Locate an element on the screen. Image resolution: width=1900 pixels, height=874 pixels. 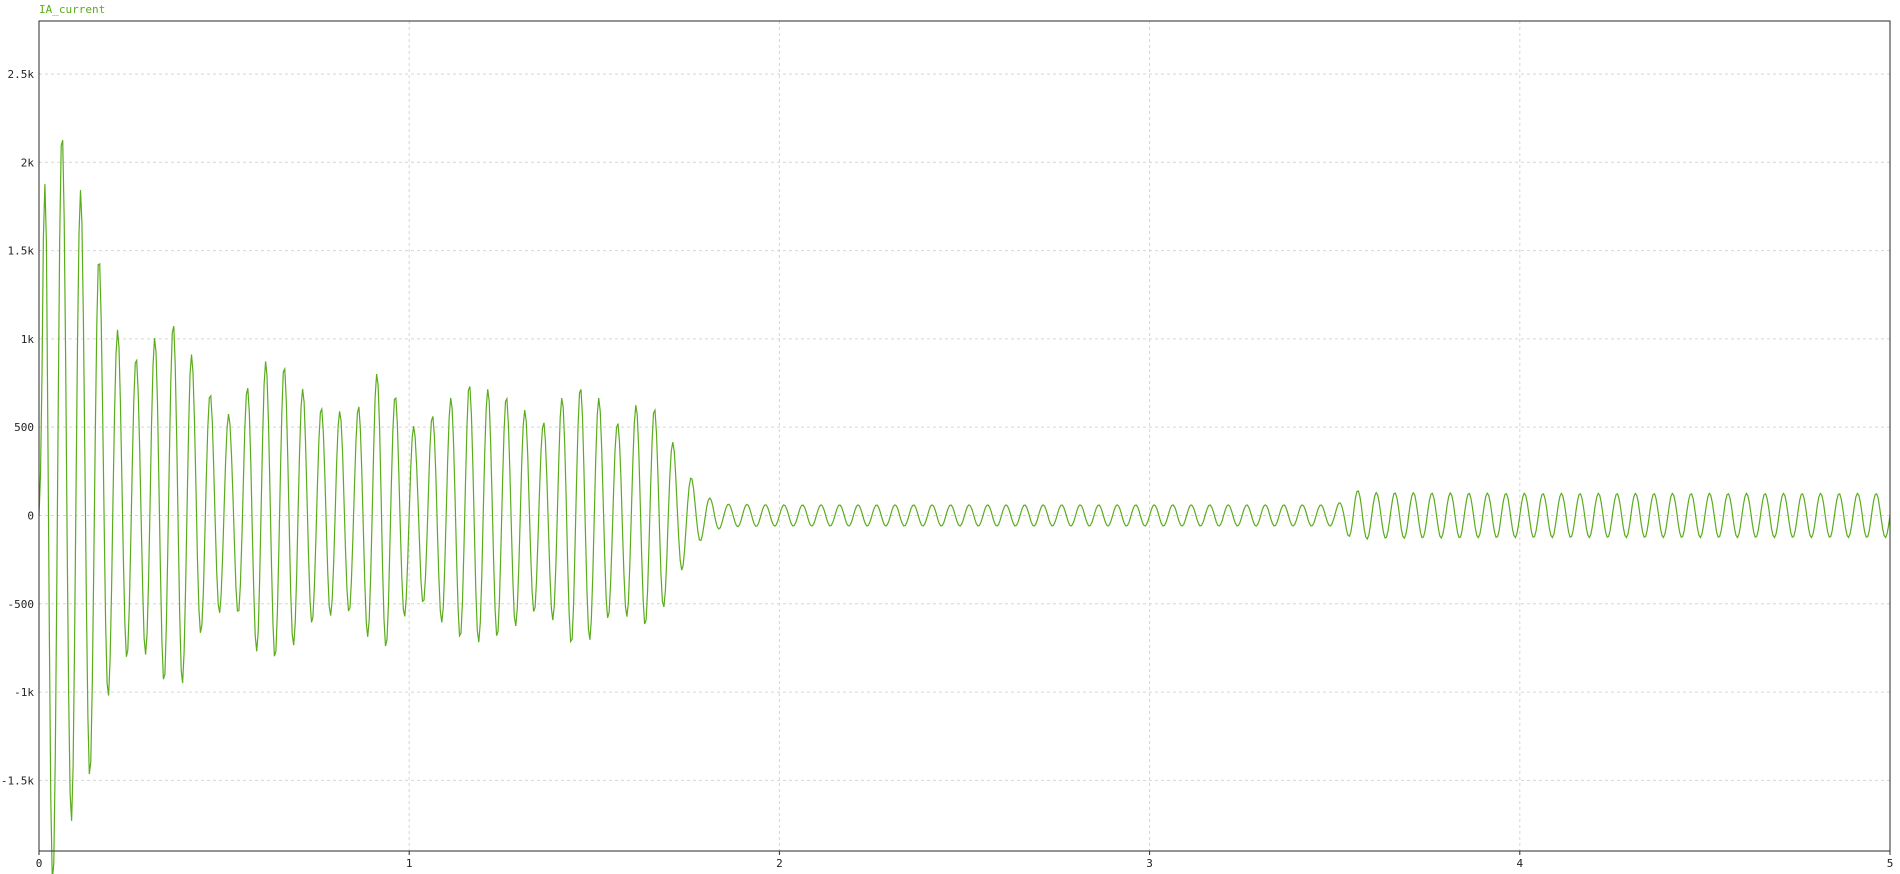
y-tick-label: 2k is located at coordinates (28, 162).